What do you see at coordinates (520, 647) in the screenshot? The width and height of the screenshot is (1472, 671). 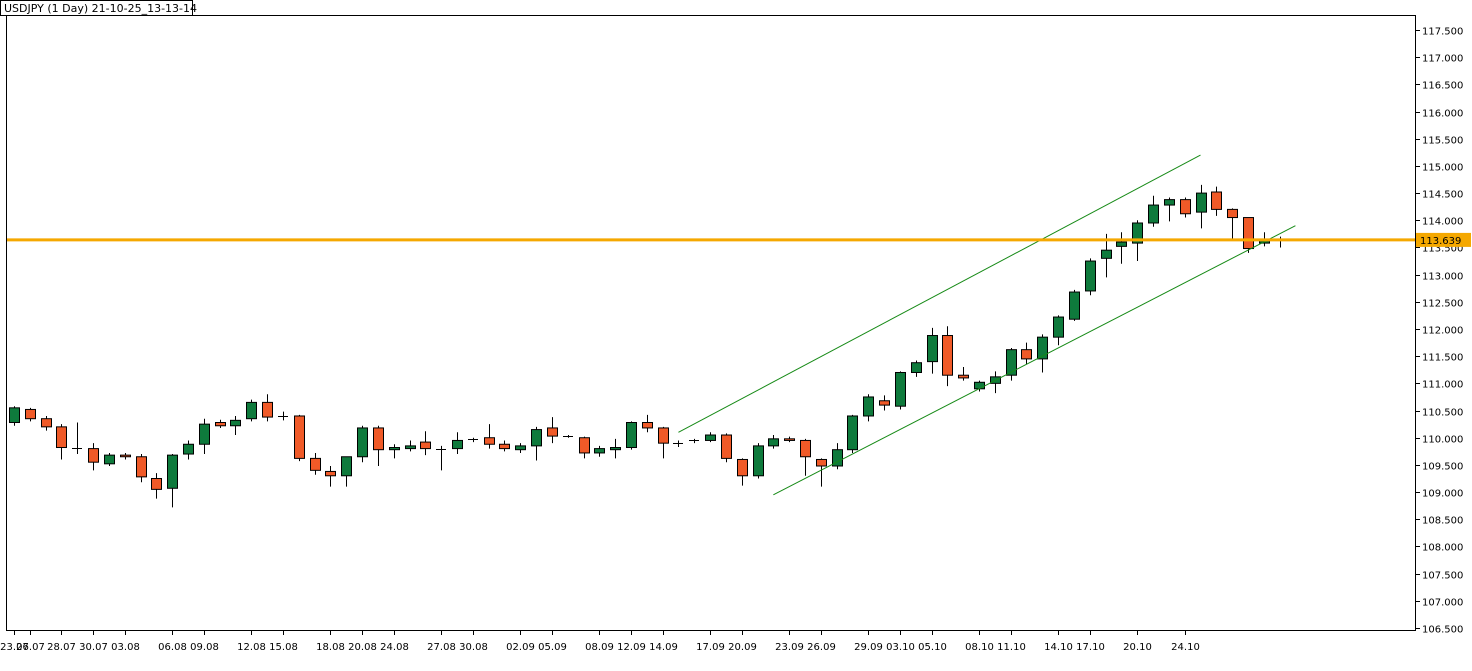 I see `x-tick-label: 02.09` at bounding box center [520, 647].